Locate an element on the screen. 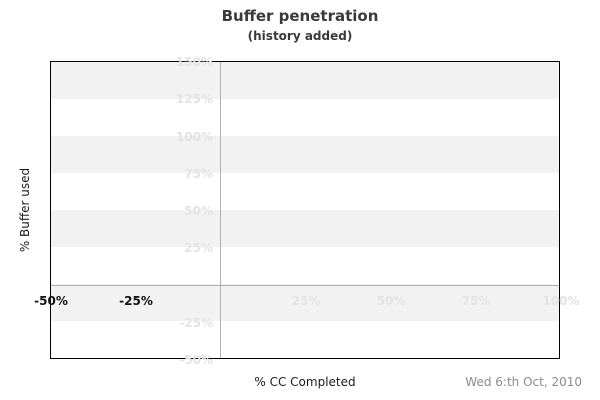  x-axis-title: % CC Completed is located at coordinates (305, 382).